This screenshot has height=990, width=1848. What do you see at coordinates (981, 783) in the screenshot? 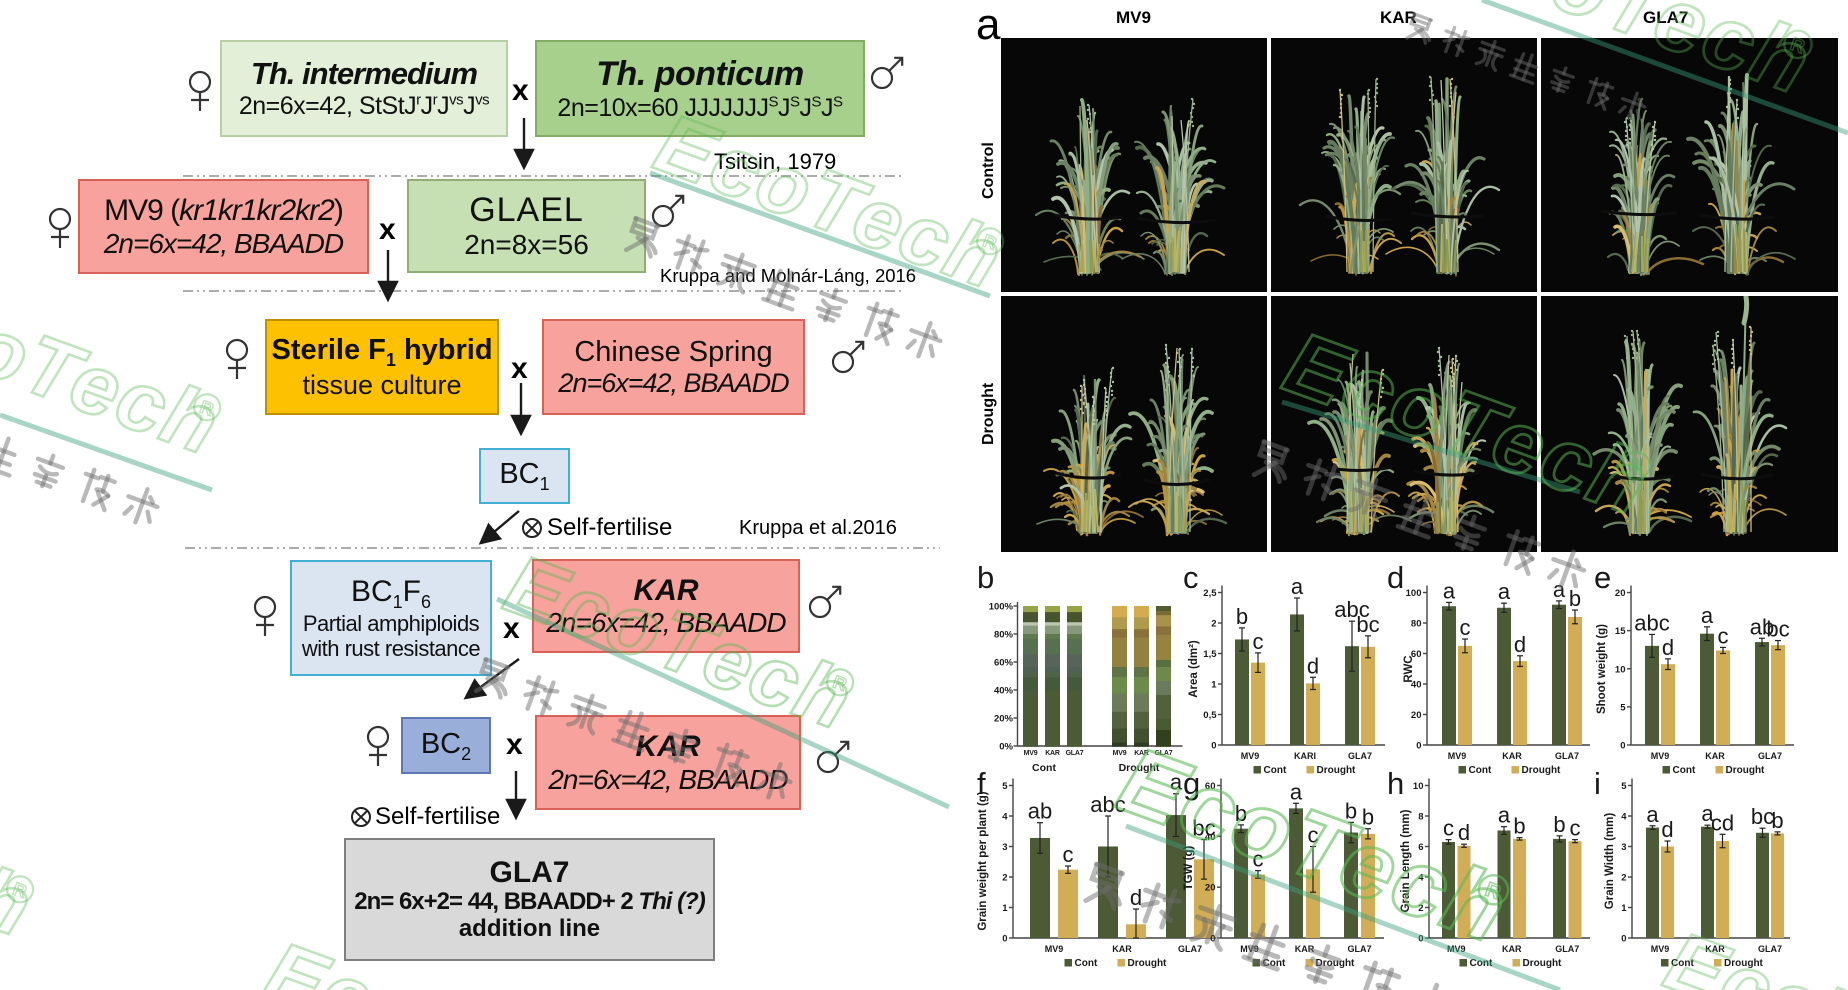
I see `svg-text: f` at bounding box center [981, 783].